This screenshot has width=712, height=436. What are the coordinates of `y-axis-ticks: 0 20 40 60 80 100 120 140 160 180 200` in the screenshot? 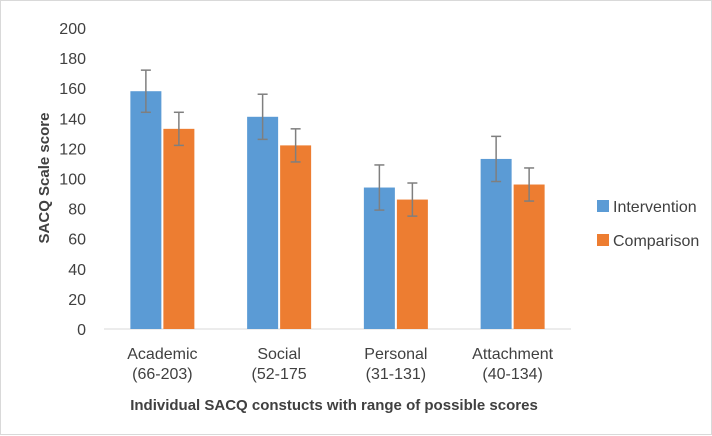 It's located at (72, 180).